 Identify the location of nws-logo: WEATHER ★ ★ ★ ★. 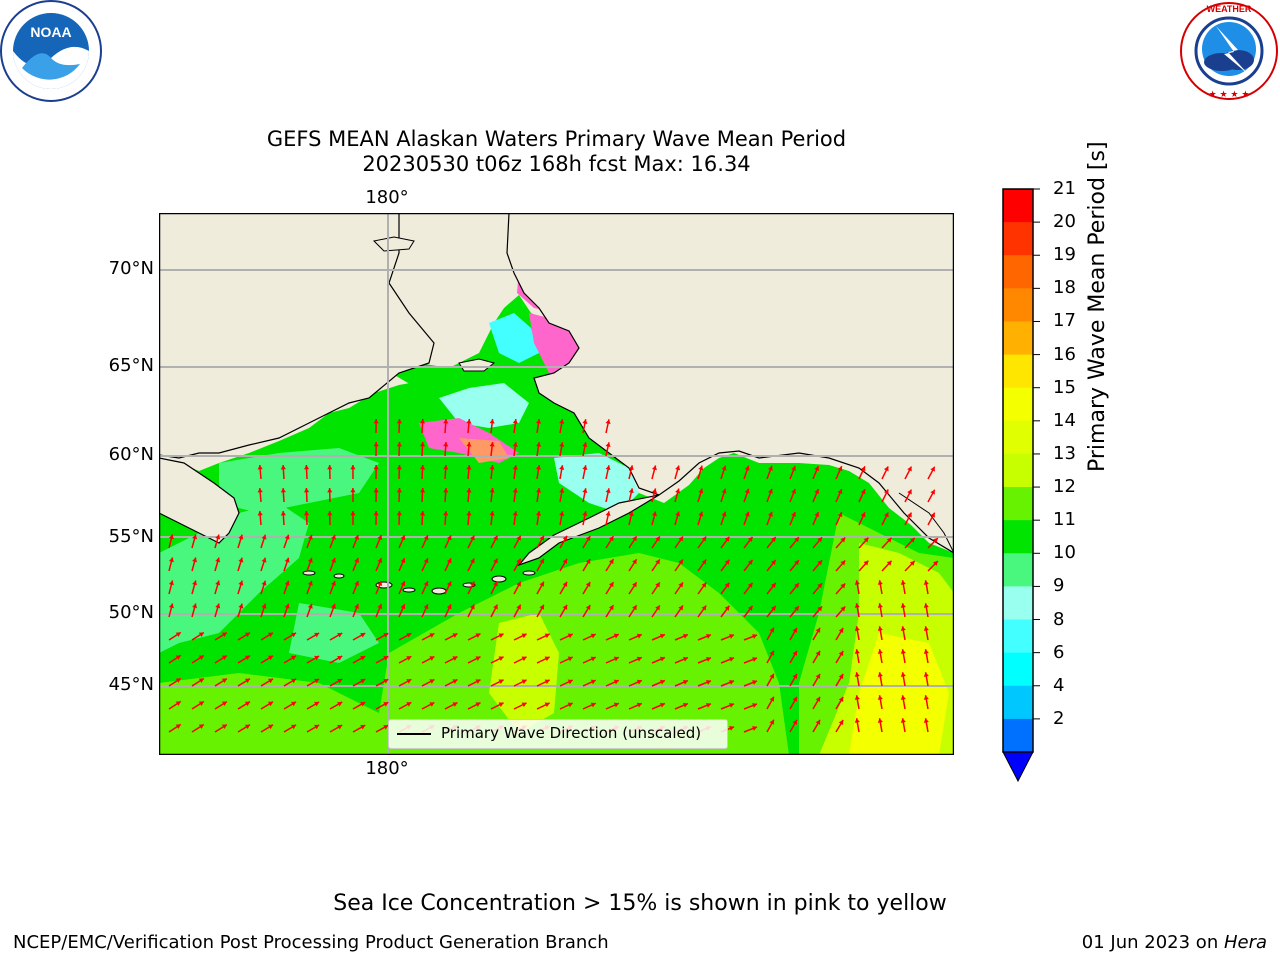
(1229, 51).